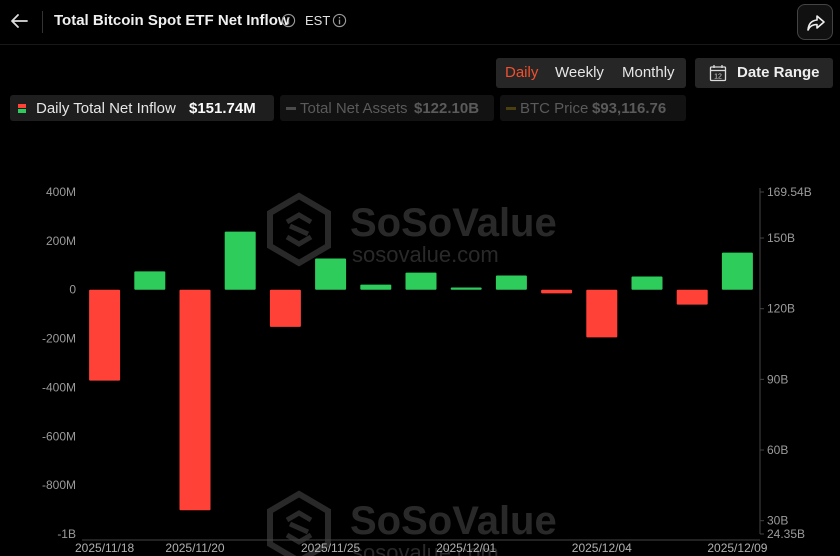 This screenshot has width=840, height=556. I want to click on calendar-icon: 12, so click(718, 73).